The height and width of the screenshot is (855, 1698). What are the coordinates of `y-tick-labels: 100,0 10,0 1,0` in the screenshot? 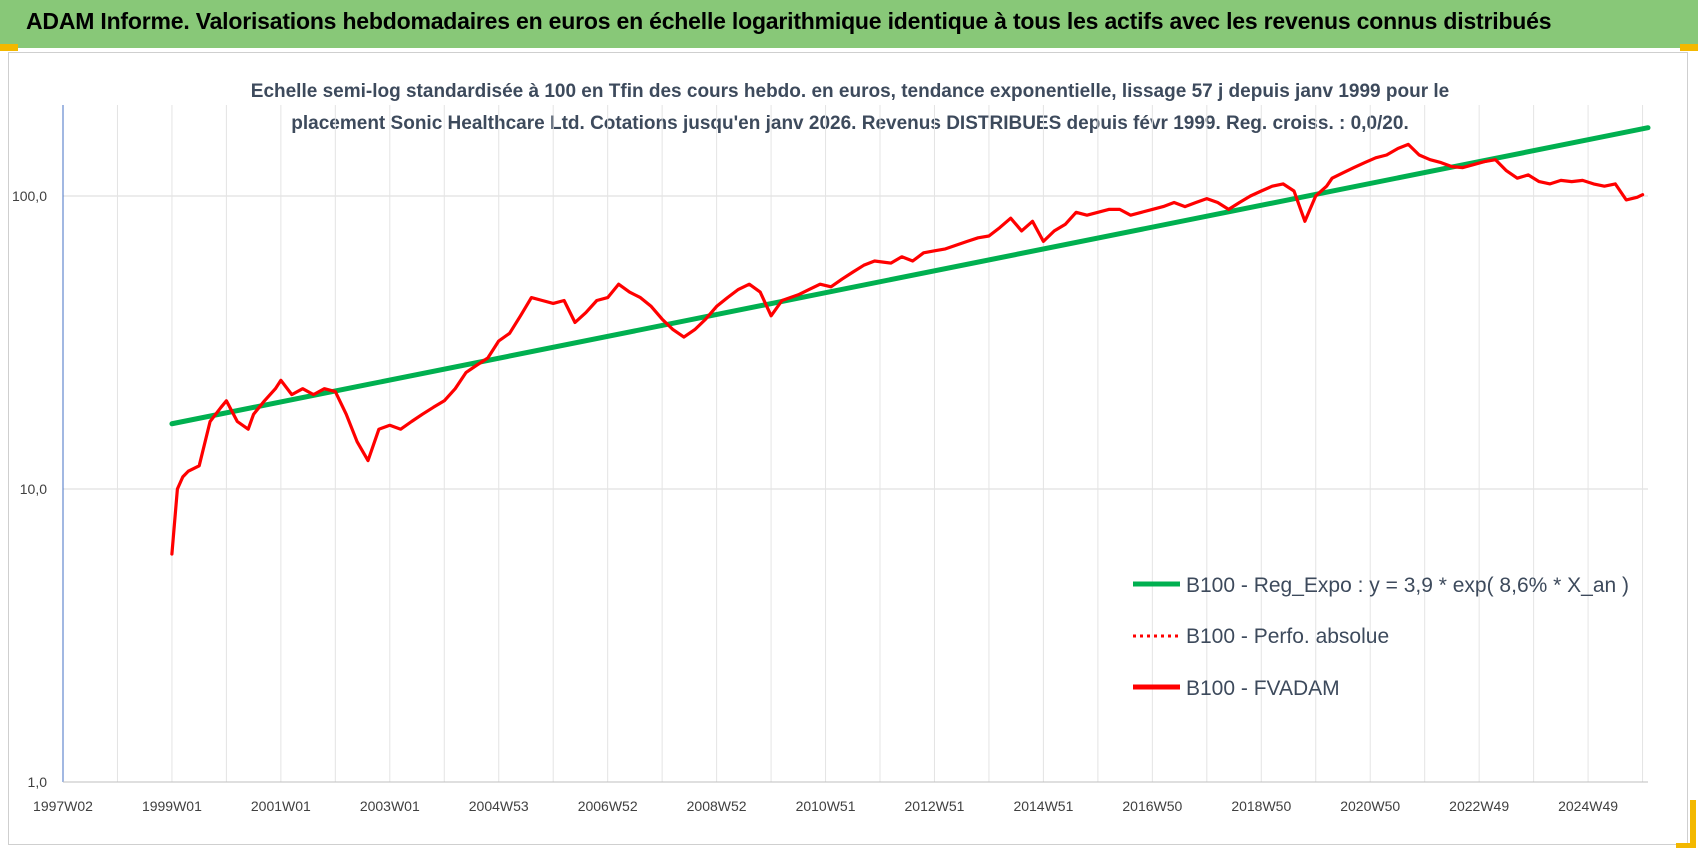 It's located at (29, 489).